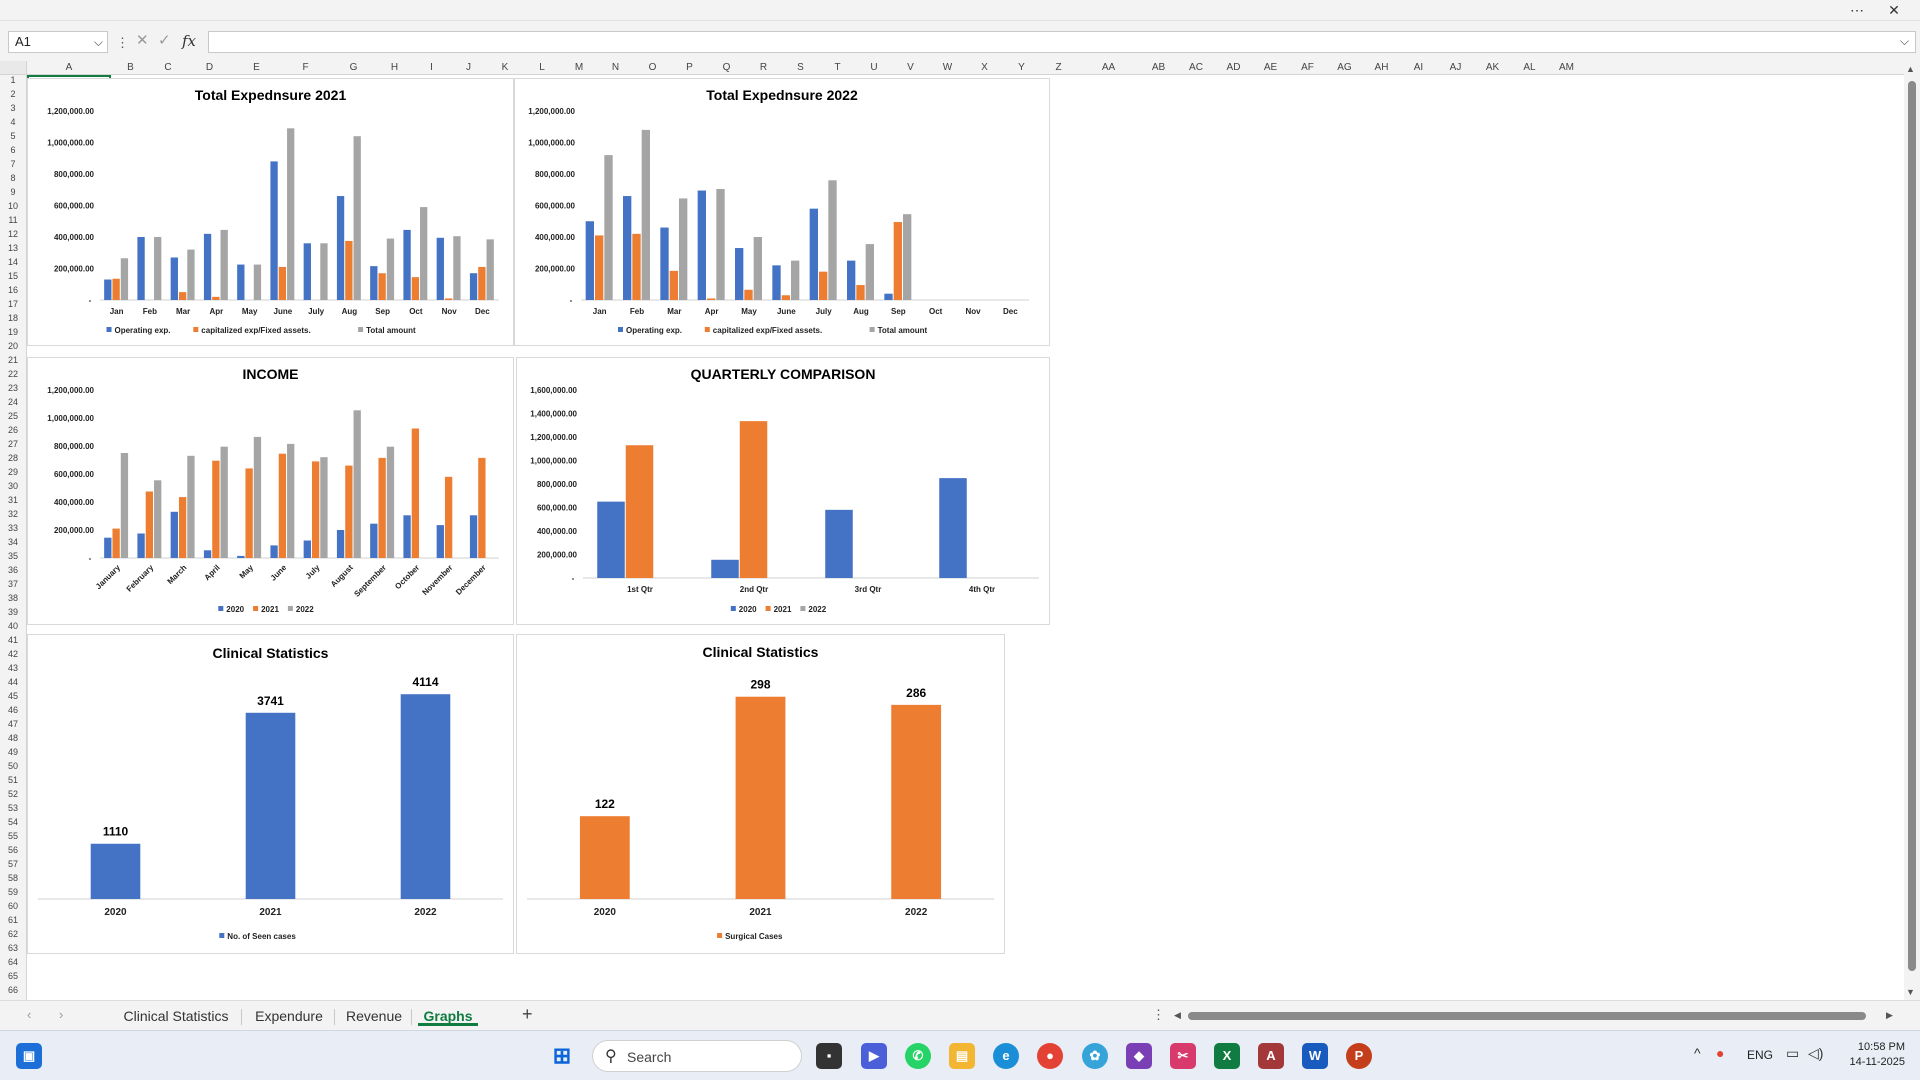 This screenshot has width=1920, height=1080. What do you see at coordinates (1912, 526) in the screenshot?
I see `vertical-scroll-thumb` at bounding box center [1912, 526].